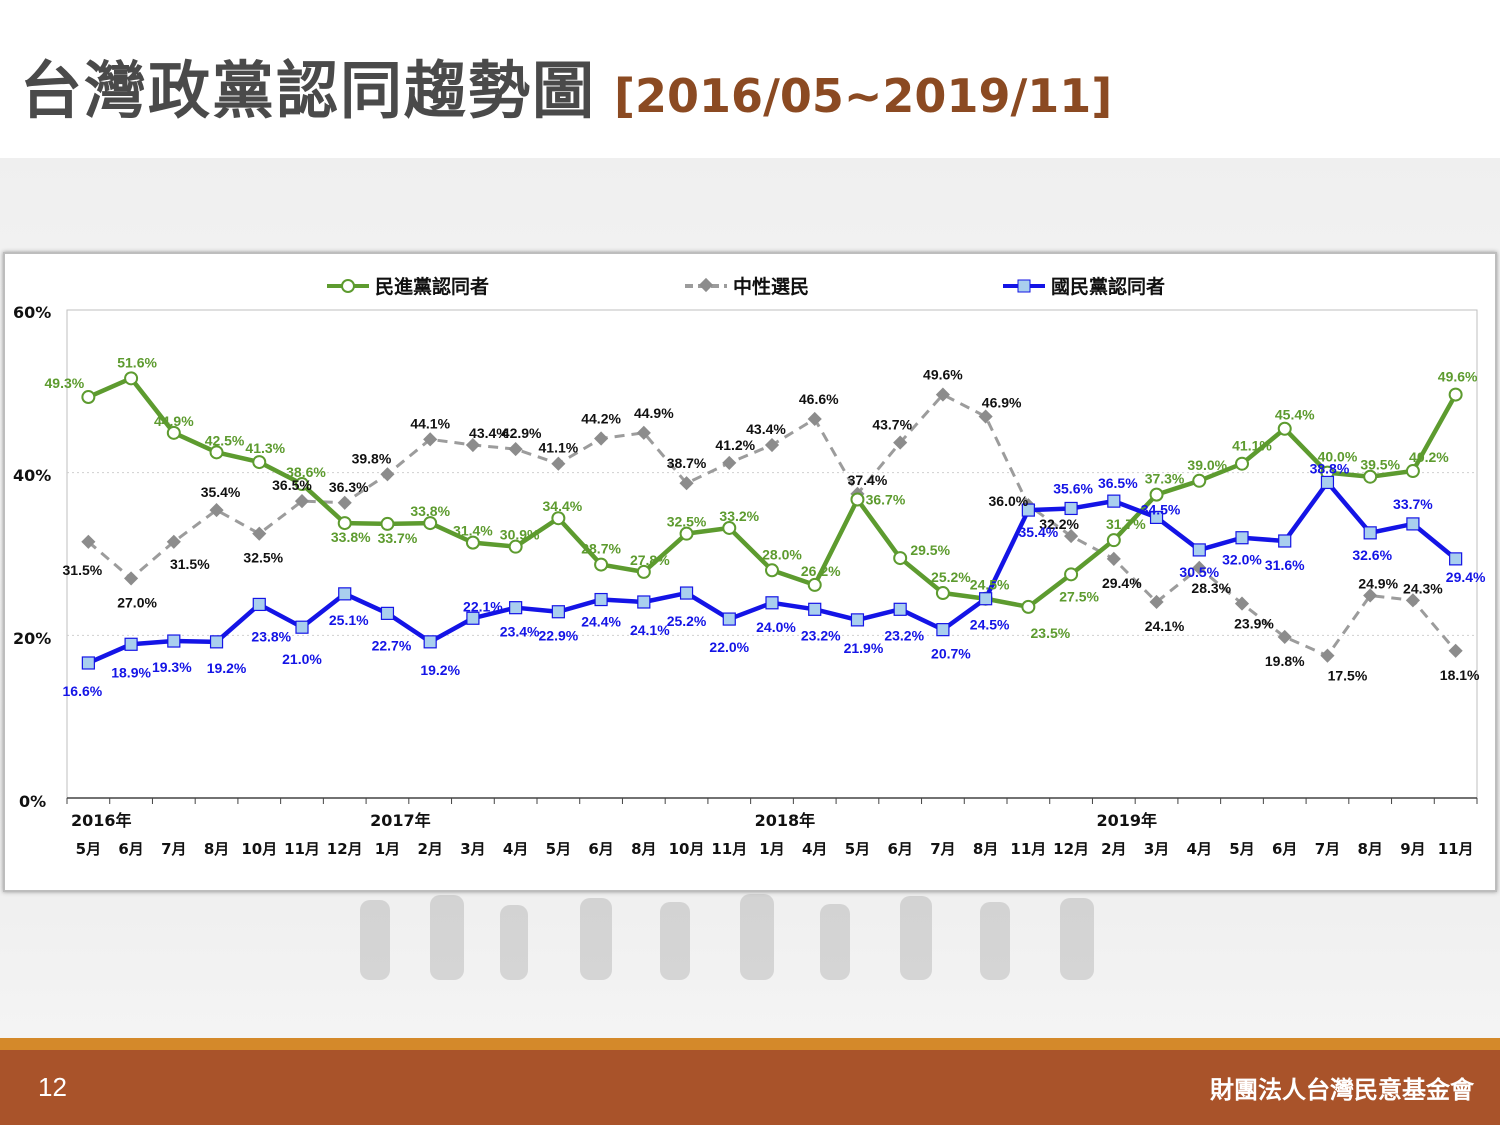  I want to click on kmt-data-label: 24.0%, so click(776, 627).